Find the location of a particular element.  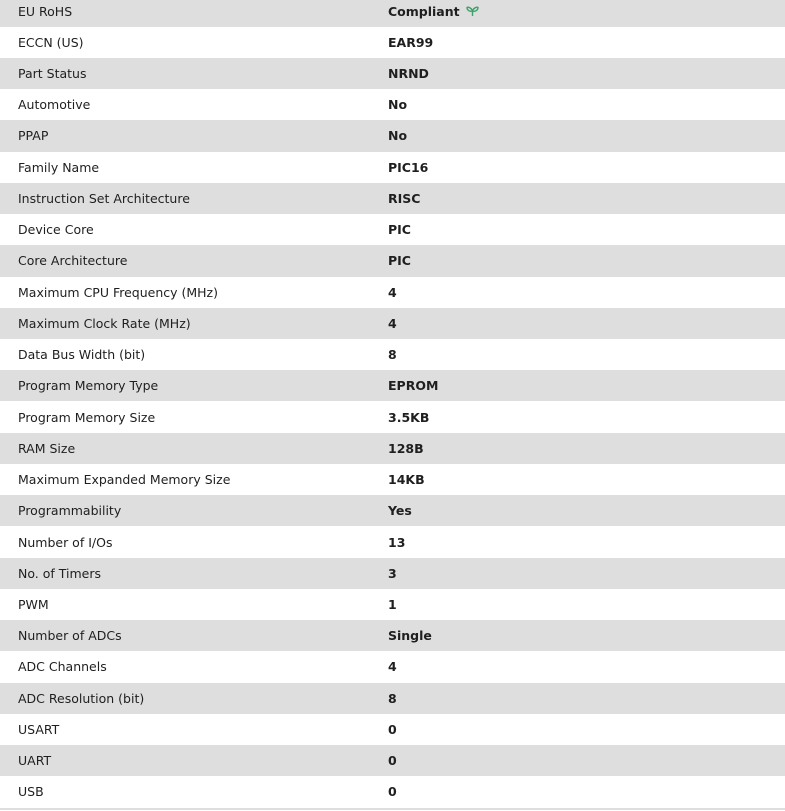

spec-value: NRND is located at coordinates (408, 73).